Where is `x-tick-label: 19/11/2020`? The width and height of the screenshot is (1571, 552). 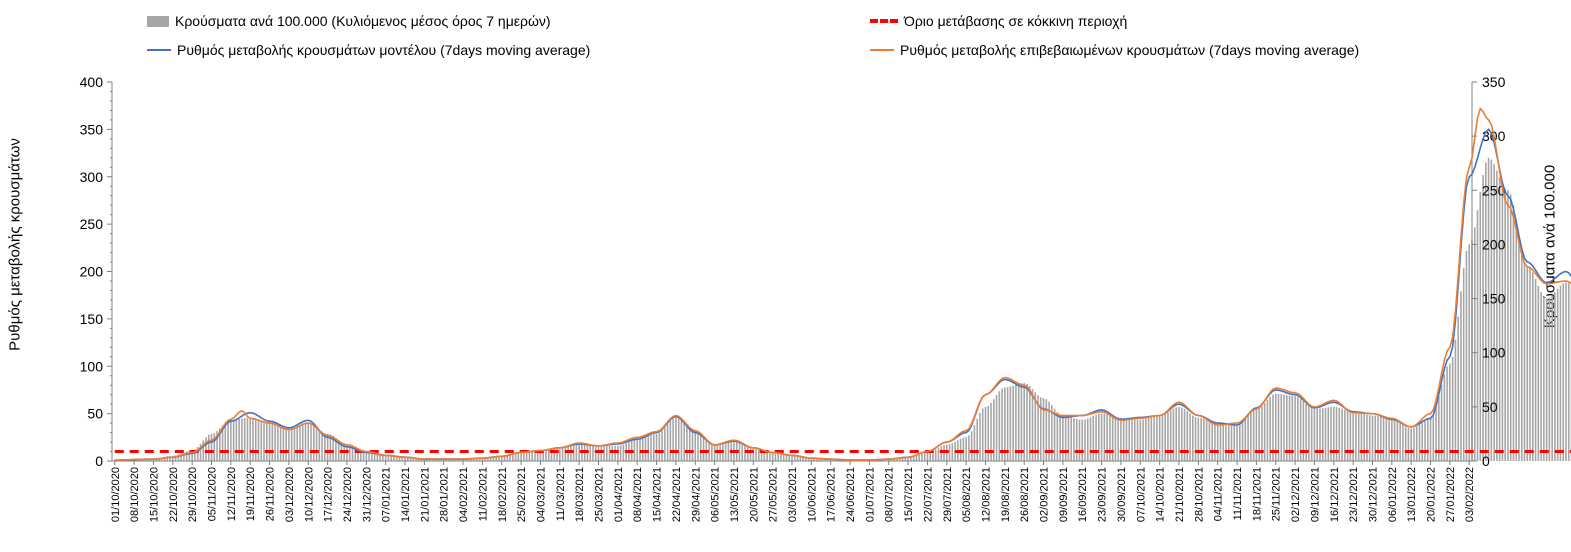 x-tick-label: 19/11/2020 is located at coordinates (251, 494).